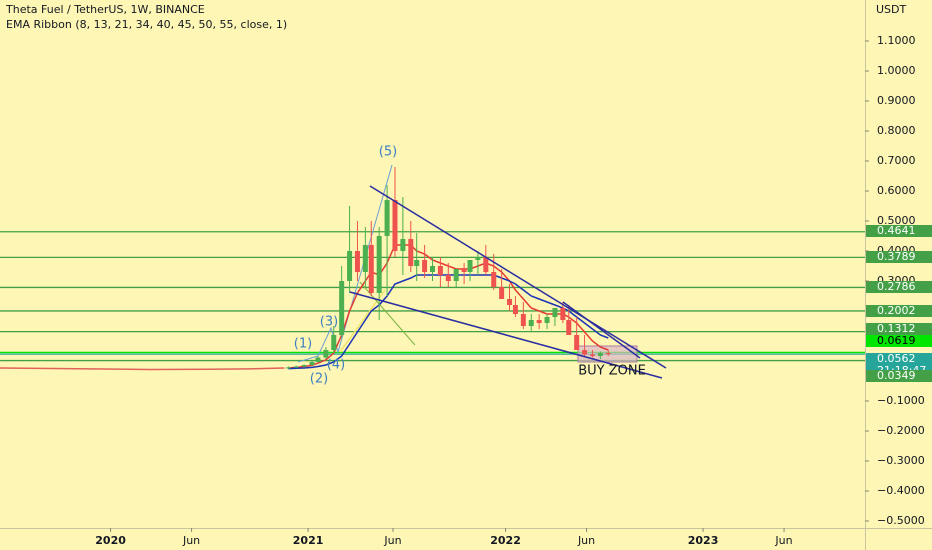 Image resolution: width=932 pixels, height=550 pixels. Describe the element at coordinates (319, 379) in the screenshot. I see `wave-label: (2)` at that location.